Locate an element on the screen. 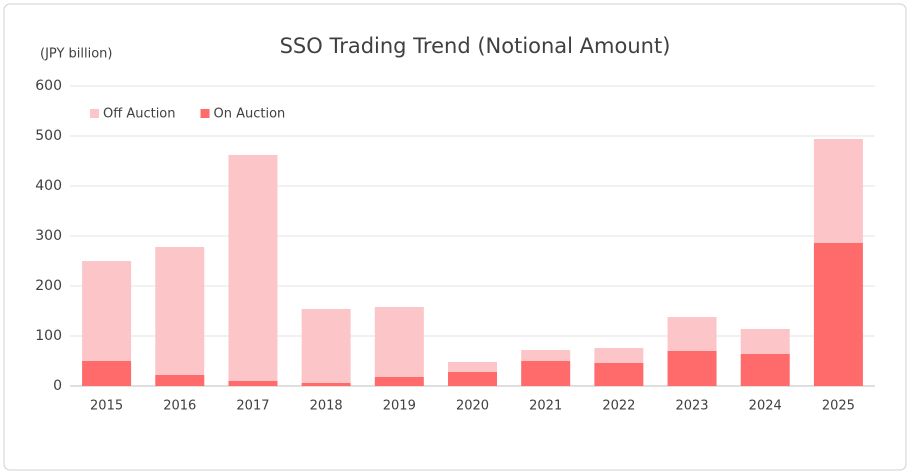  y-tick-label: 400 is located at coordinates (48, 186).